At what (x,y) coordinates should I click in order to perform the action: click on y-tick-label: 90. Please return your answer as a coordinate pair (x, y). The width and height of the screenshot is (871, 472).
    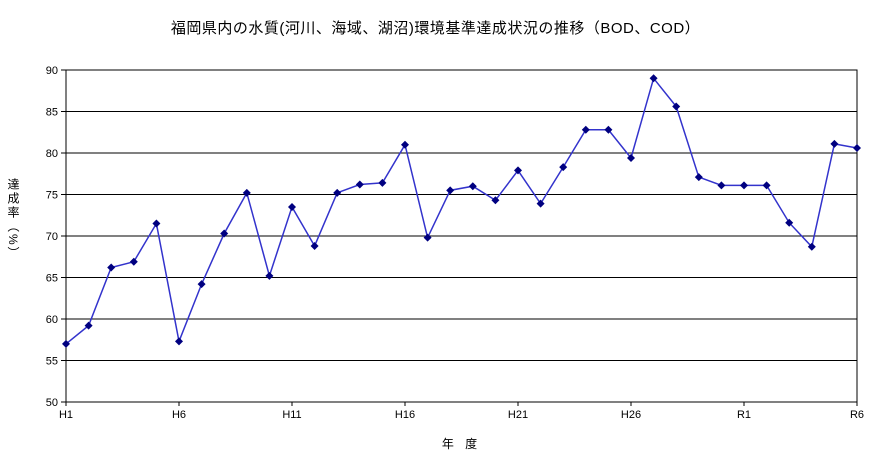
    Looking at the image, I should click on (52, 71).